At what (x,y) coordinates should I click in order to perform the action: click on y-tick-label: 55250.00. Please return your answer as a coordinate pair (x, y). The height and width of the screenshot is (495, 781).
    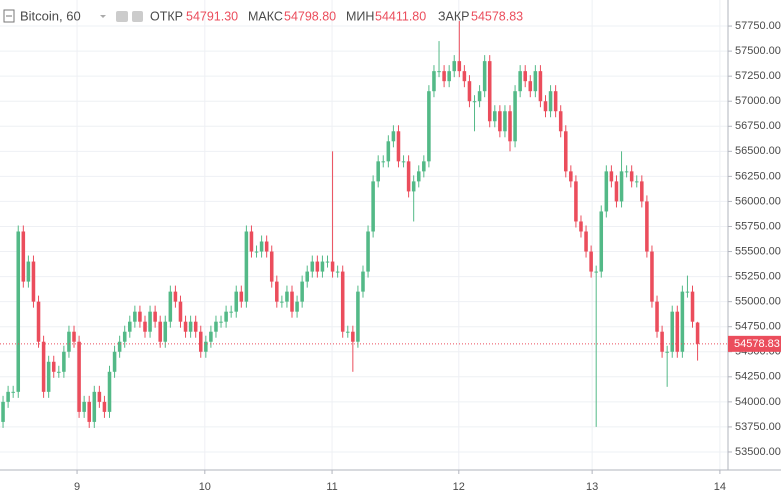
    Looking at the image, I should click on (758, 276).